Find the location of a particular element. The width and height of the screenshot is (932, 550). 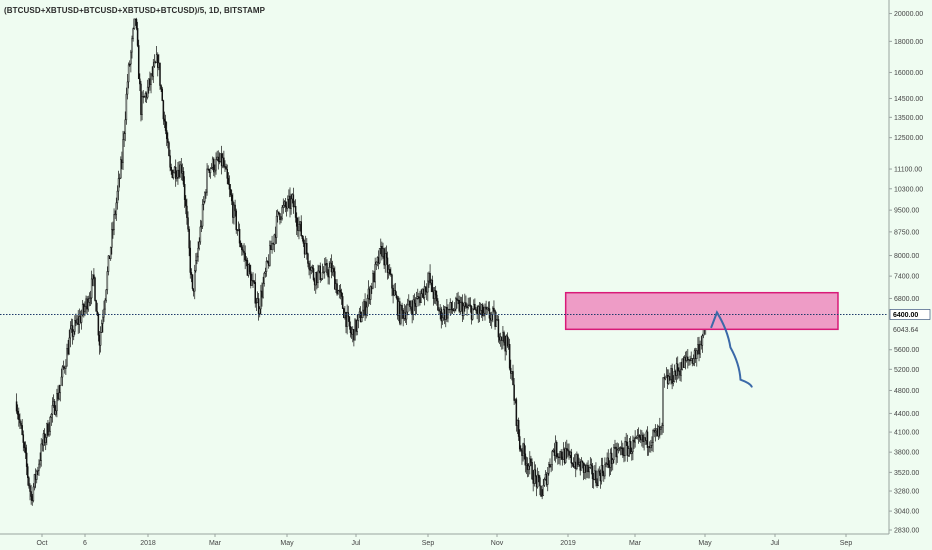

resistance-zone-rectangle is located at coordinates (701, 311).